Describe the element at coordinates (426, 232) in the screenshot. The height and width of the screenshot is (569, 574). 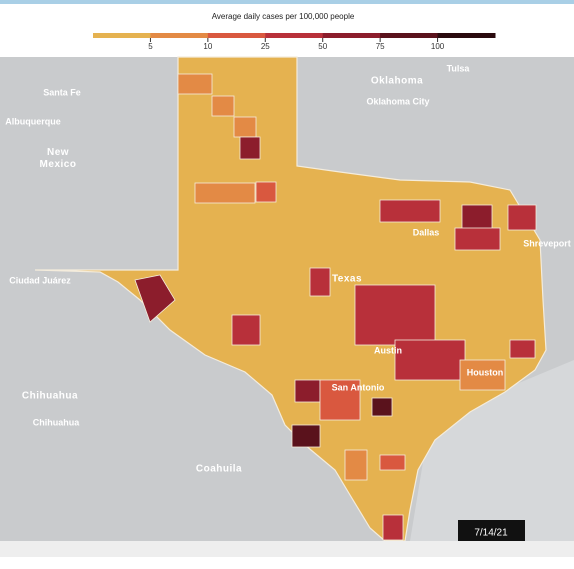
I see `place-label: Dallas` at that location.